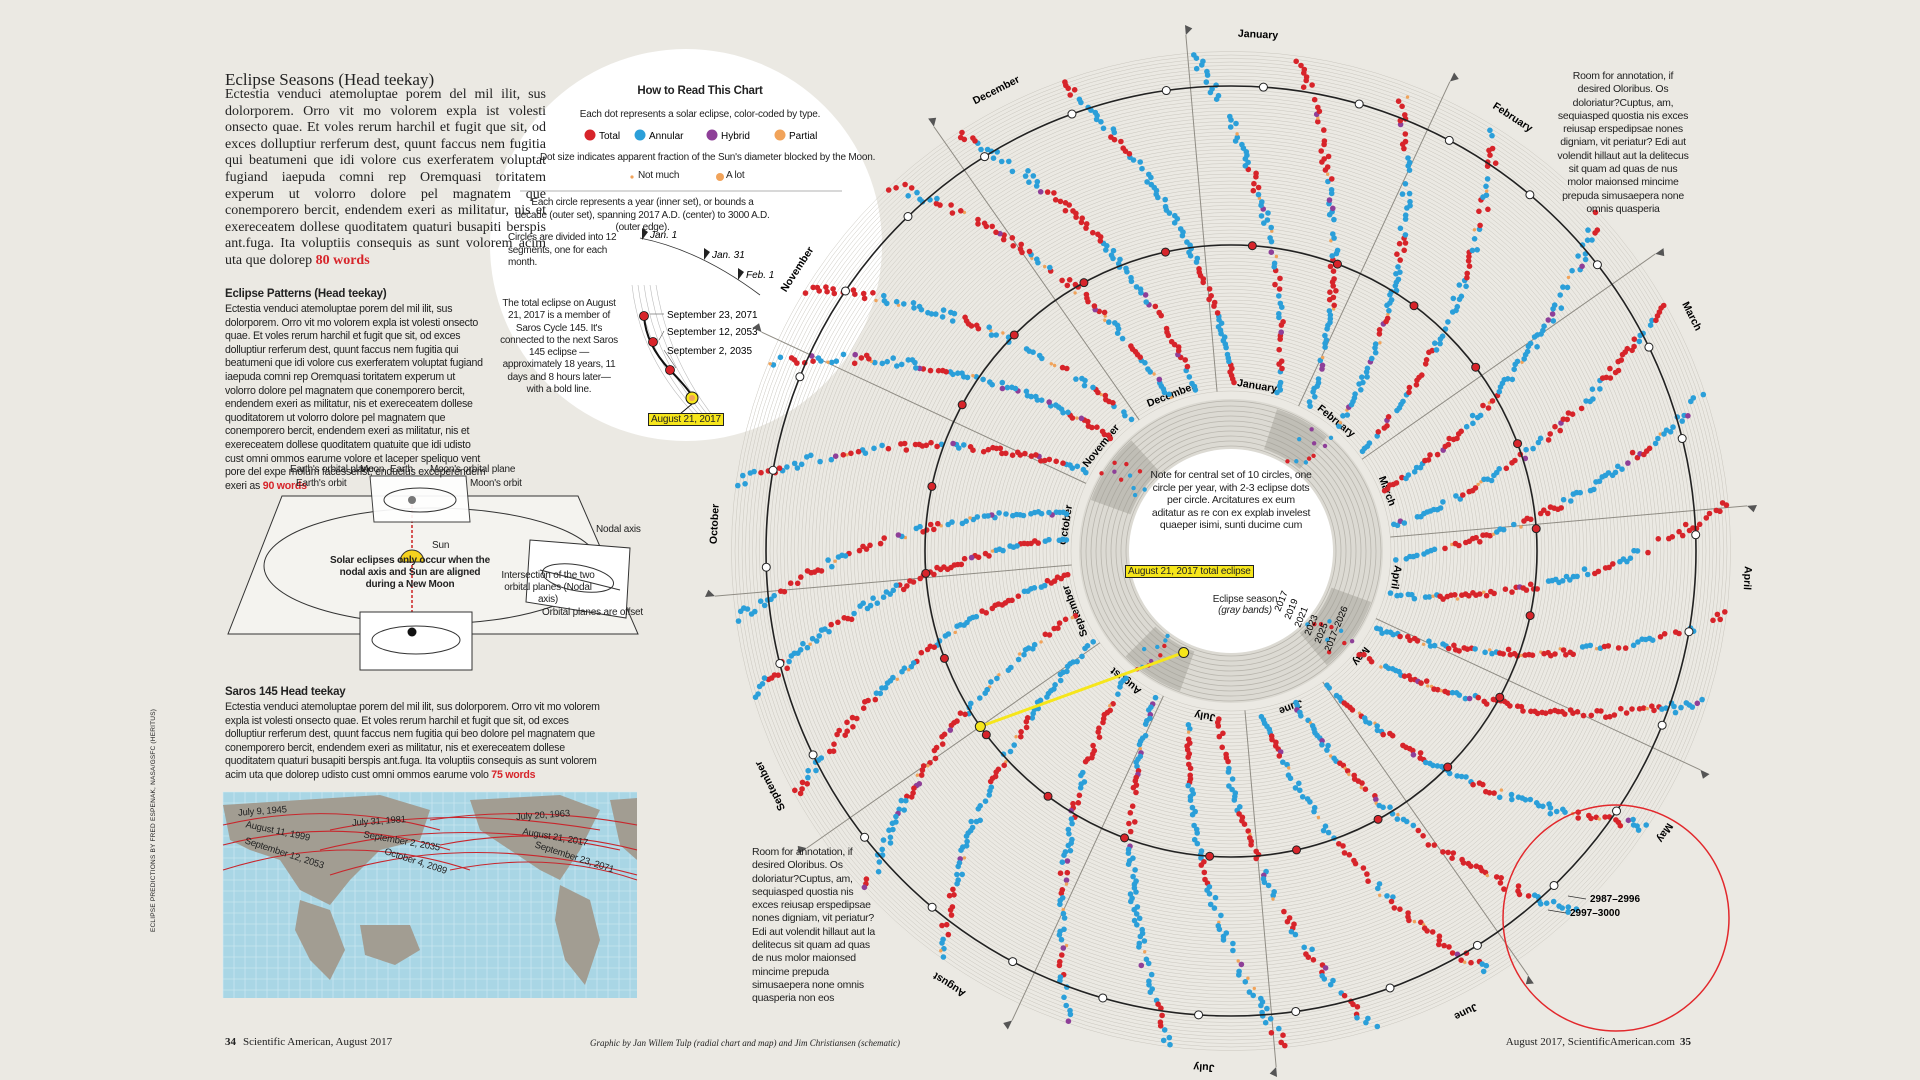 The width and height of the screenshot is (1920, 1080). What do you see at coordinates (712, 315) in the screenshot?
I see `saros-date: September 23, 2071` at bounding box center [712, 315].